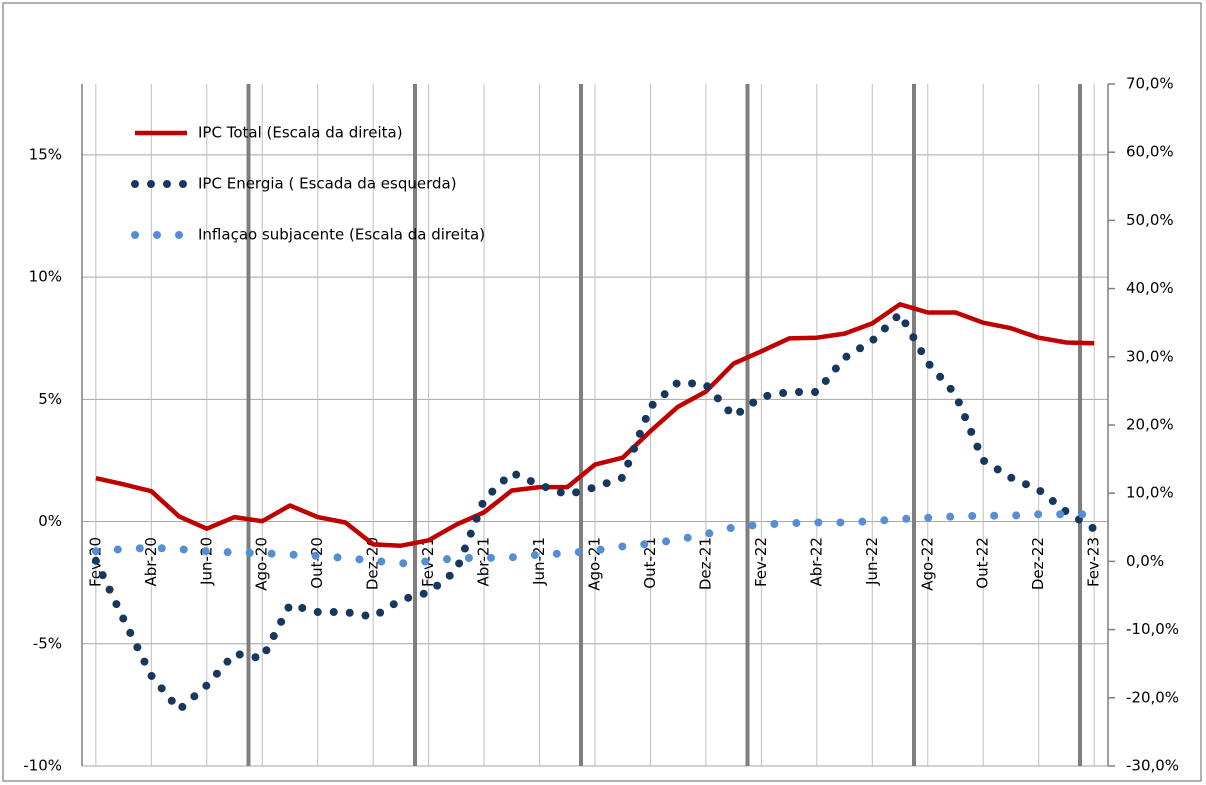 This screenshot has width=1206, height=785. I want to click on y2-tick-label: 60,0%, so click(1150, 152).